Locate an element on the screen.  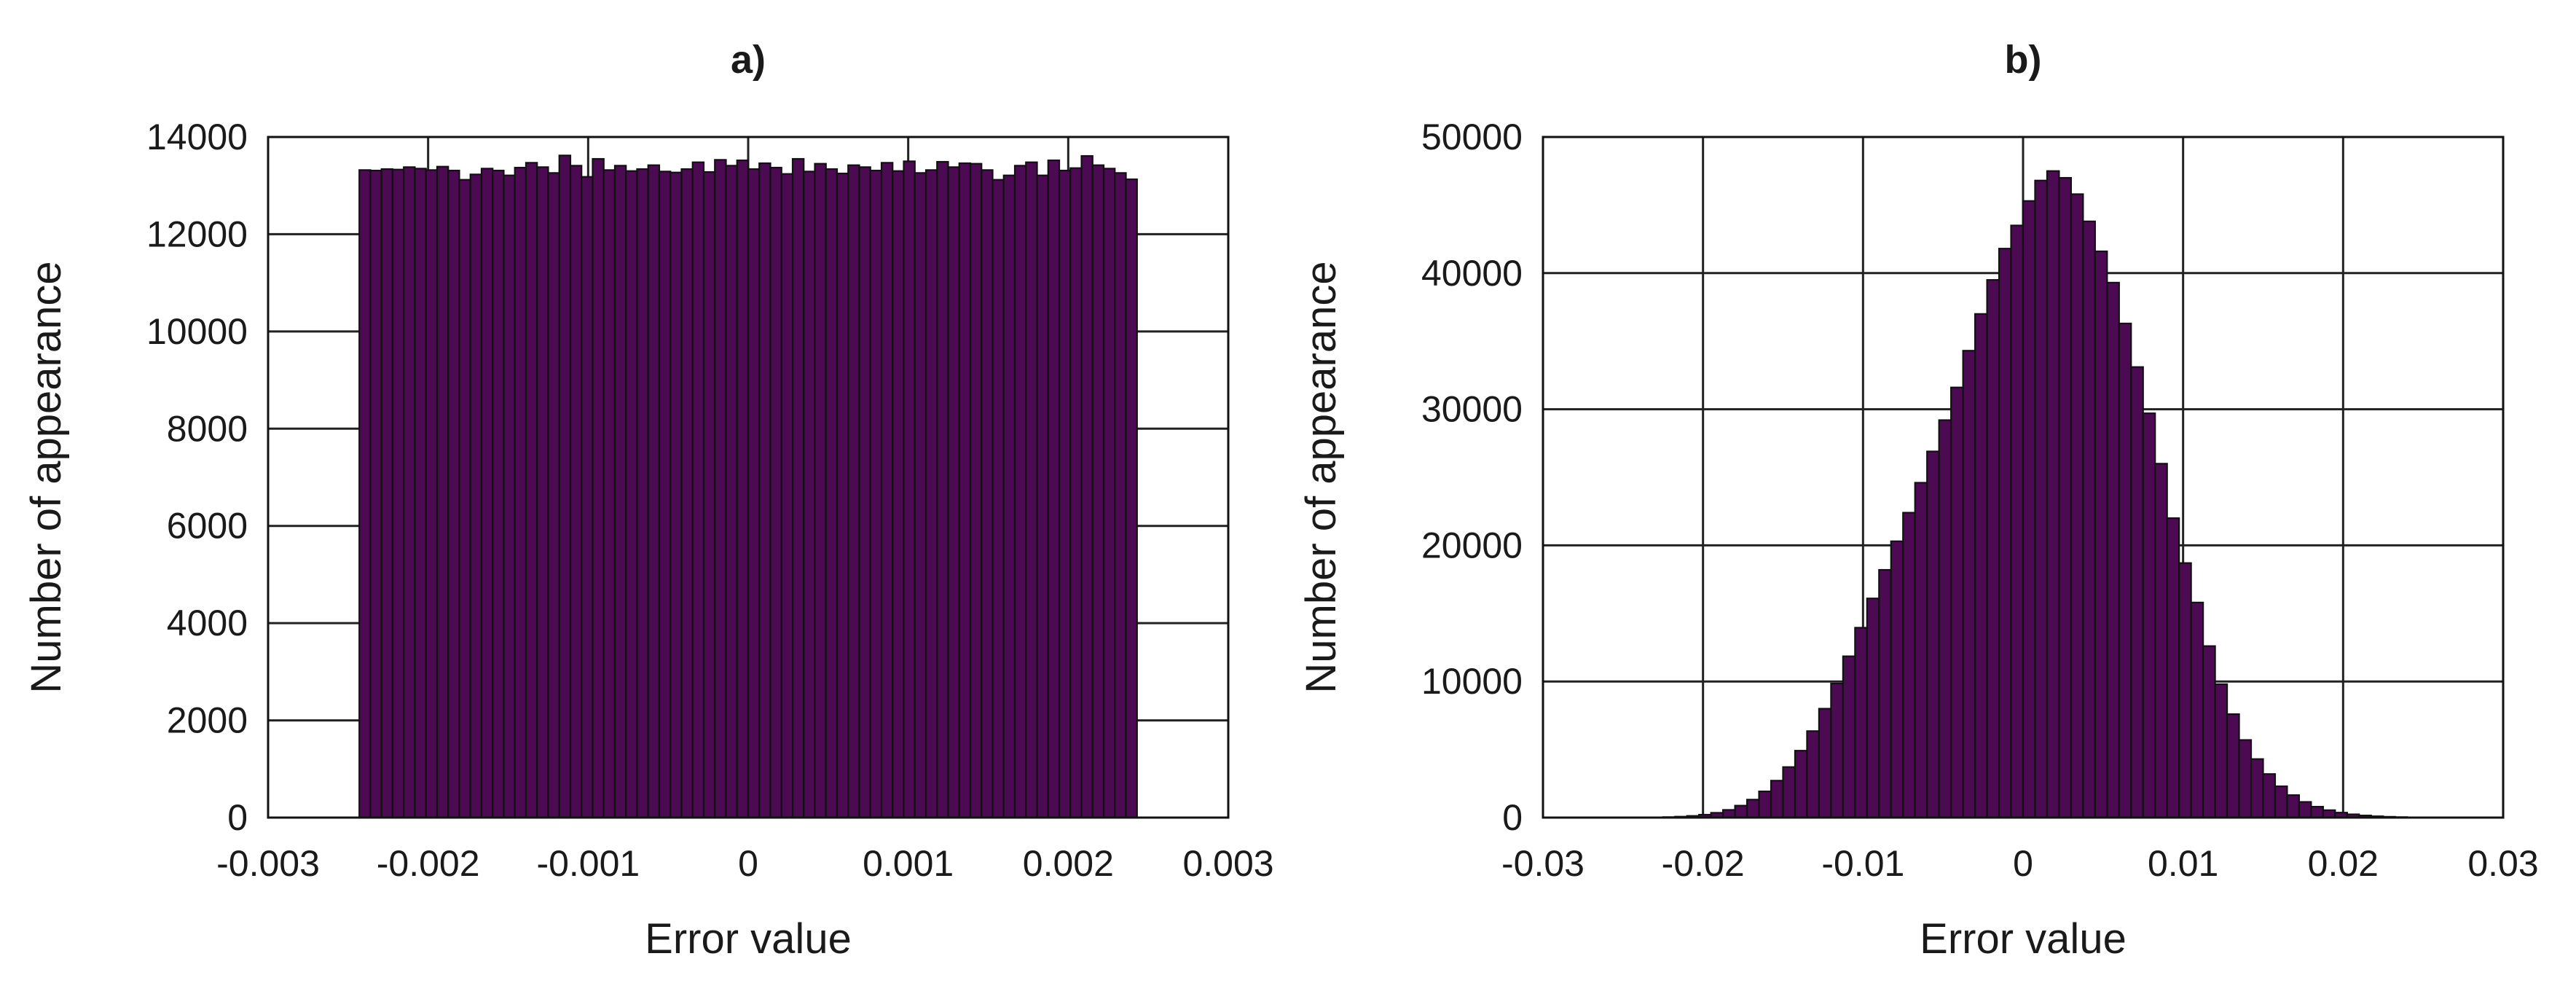
x-tick-label-b-0: -0.03 is located at coordinates (1543, 863).